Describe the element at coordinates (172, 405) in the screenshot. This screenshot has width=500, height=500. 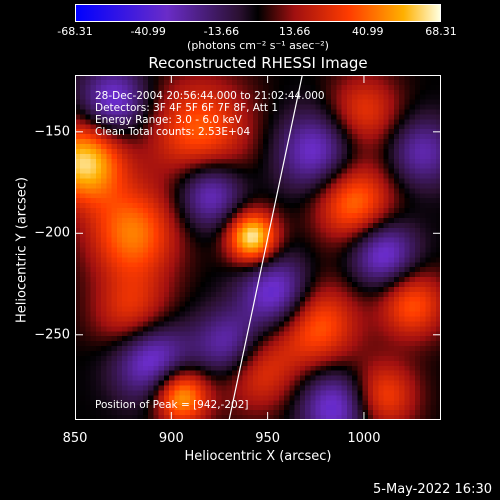
I see `peak-position-label: Position of Peak = [942,-202]` at that location.